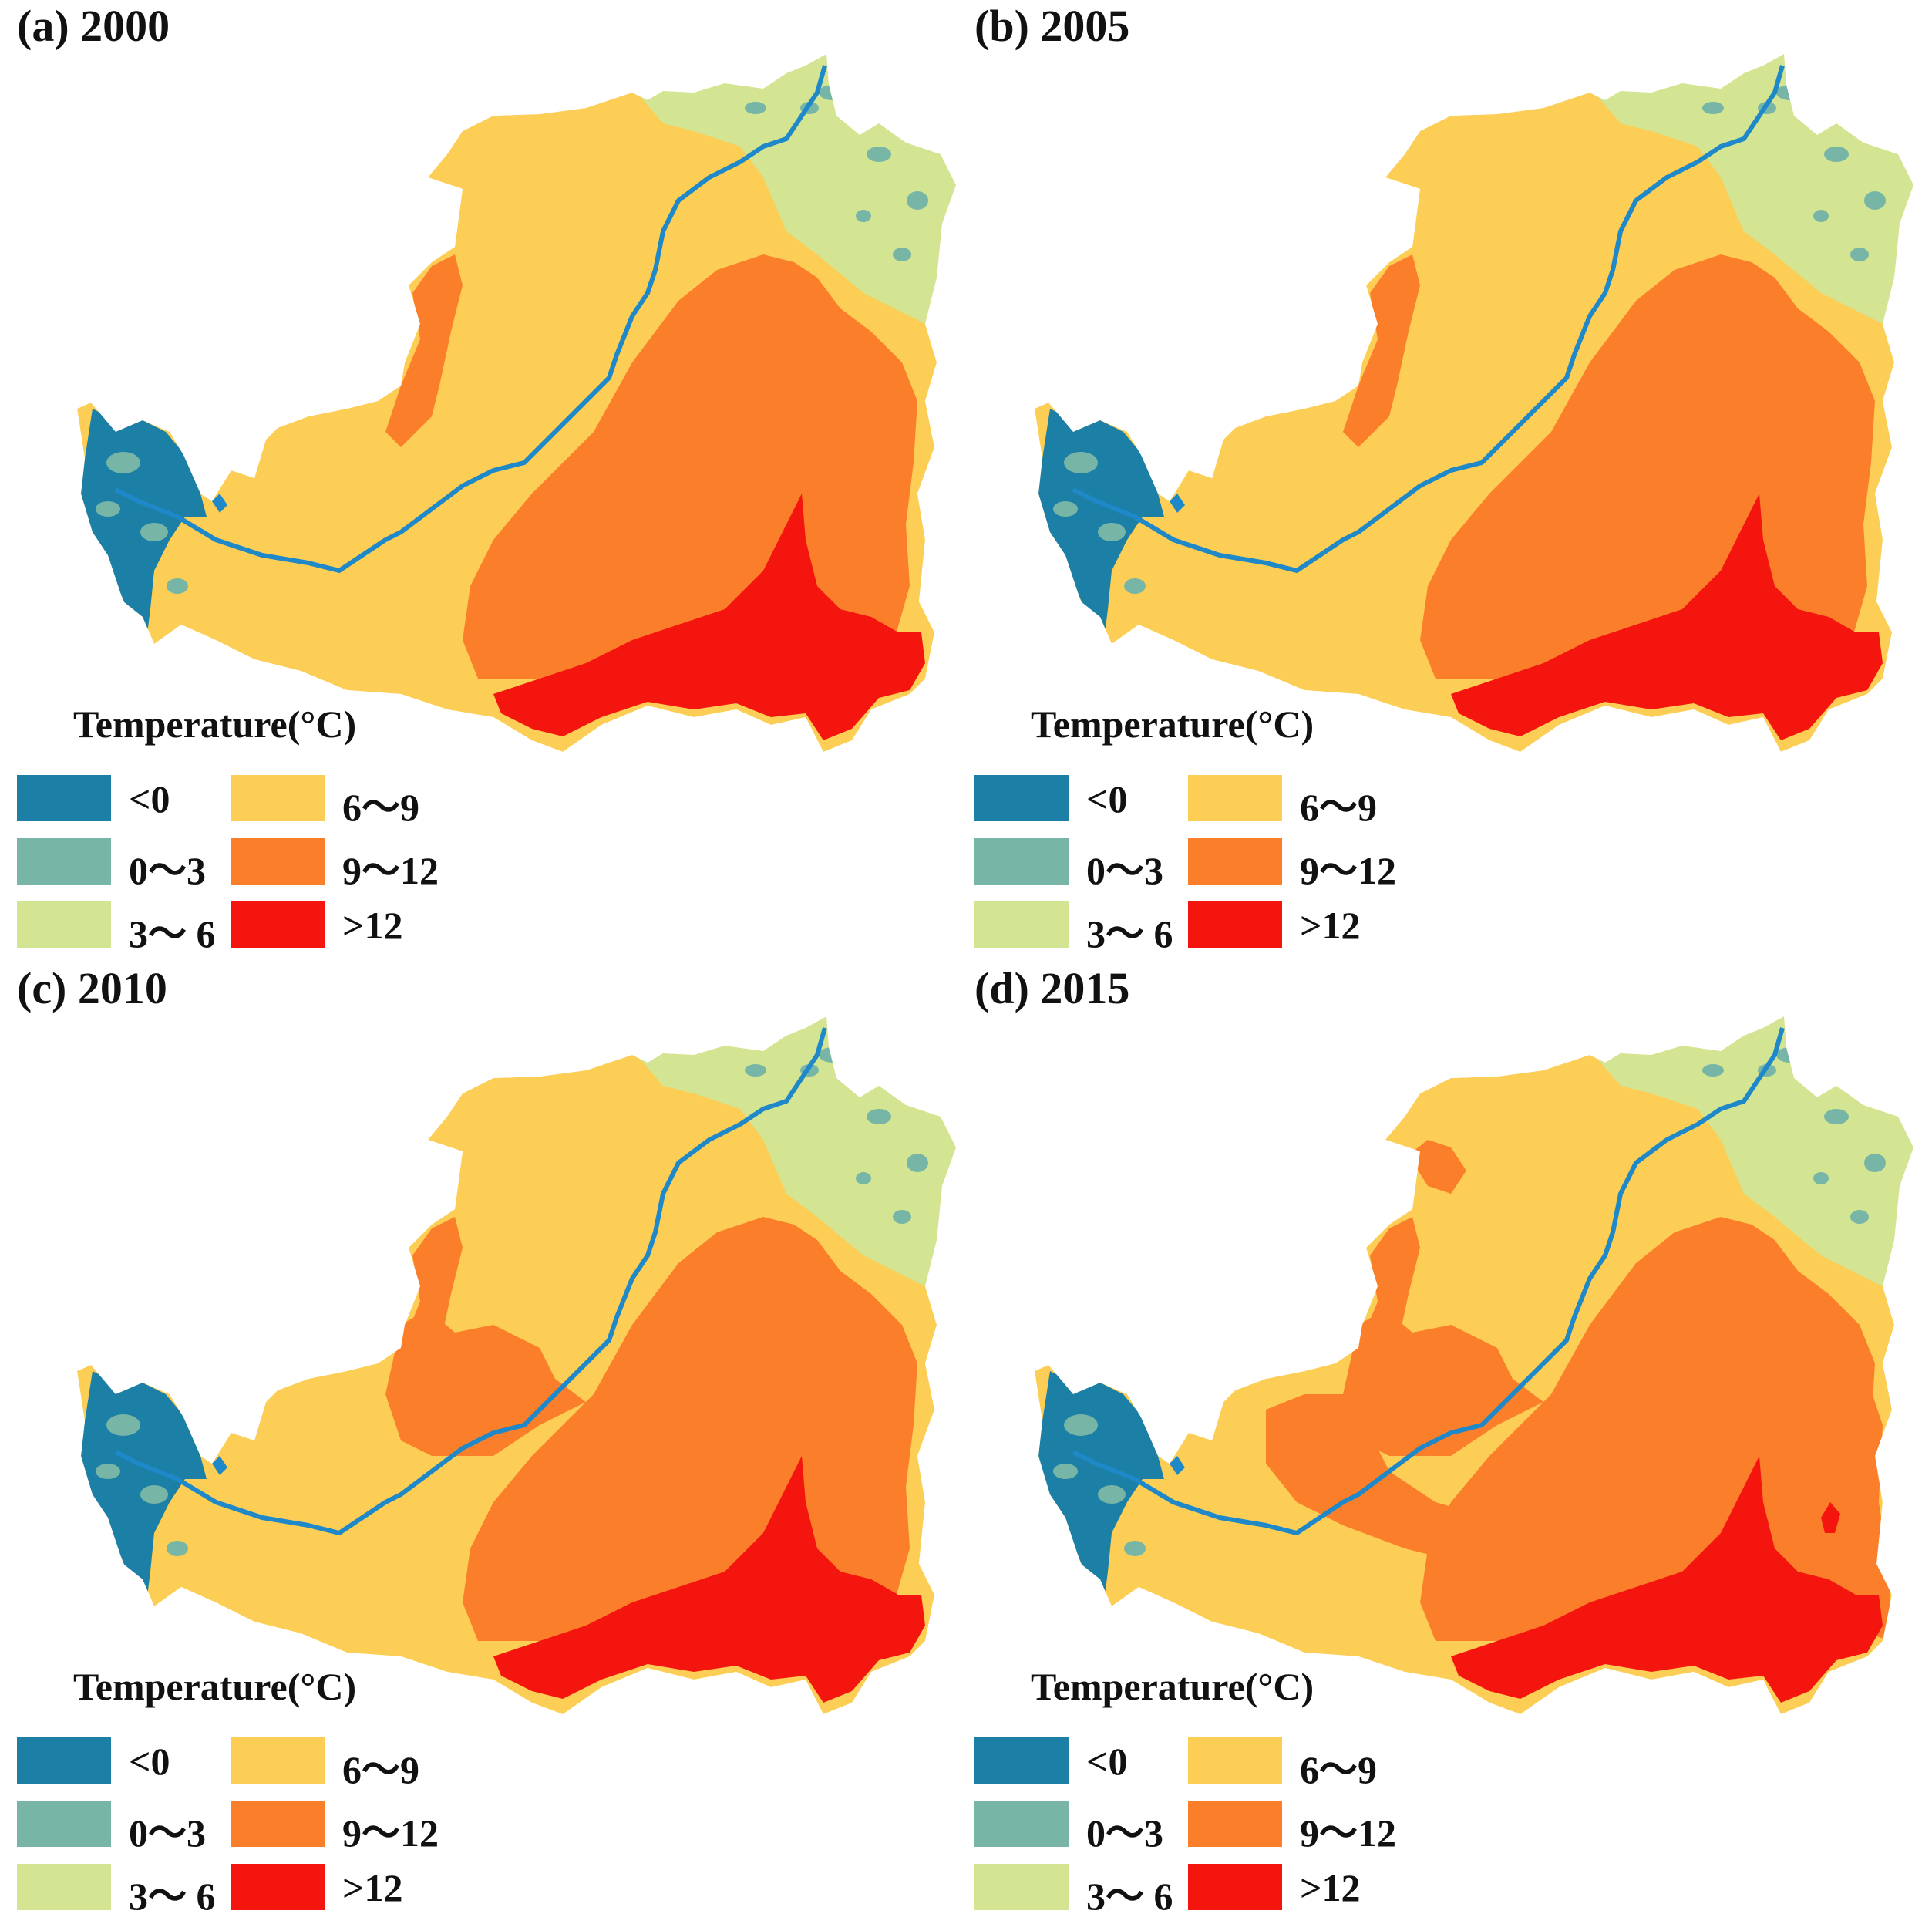  What do you see at coordinates (1052, 988) in the screenshot?
I see `panel-title: (d) 2015` at bounding box center [1052, 988].